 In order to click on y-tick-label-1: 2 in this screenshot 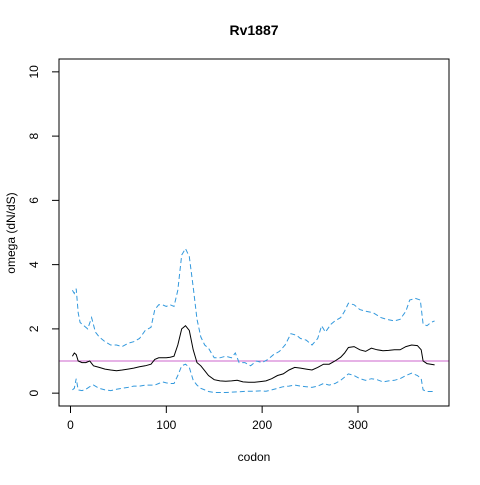, I will do `click(34, 328)`.